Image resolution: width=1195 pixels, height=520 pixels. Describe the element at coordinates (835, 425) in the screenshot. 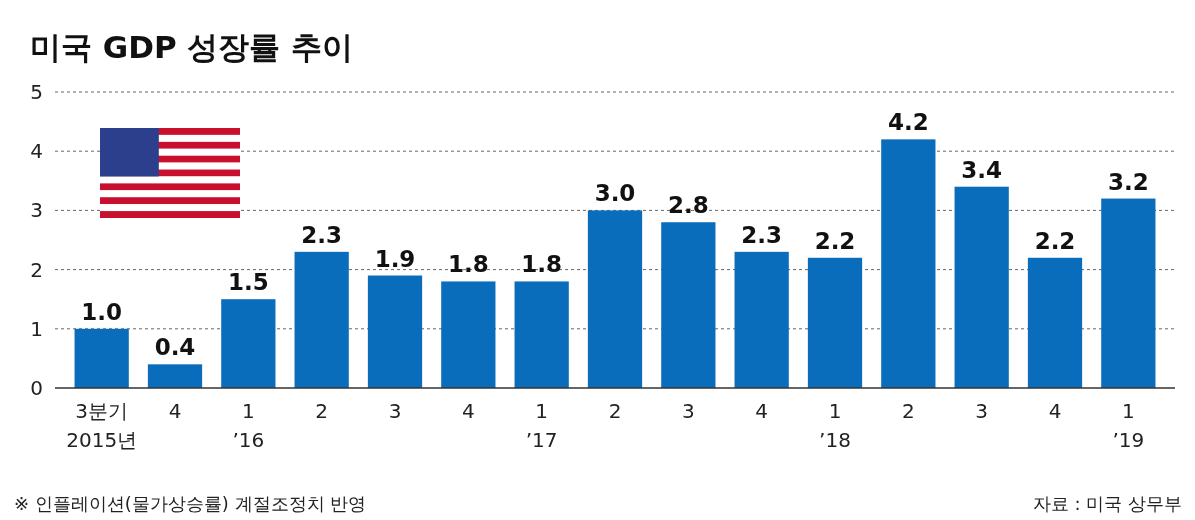

I see `x-tick-label: 1 ’18` at that location.